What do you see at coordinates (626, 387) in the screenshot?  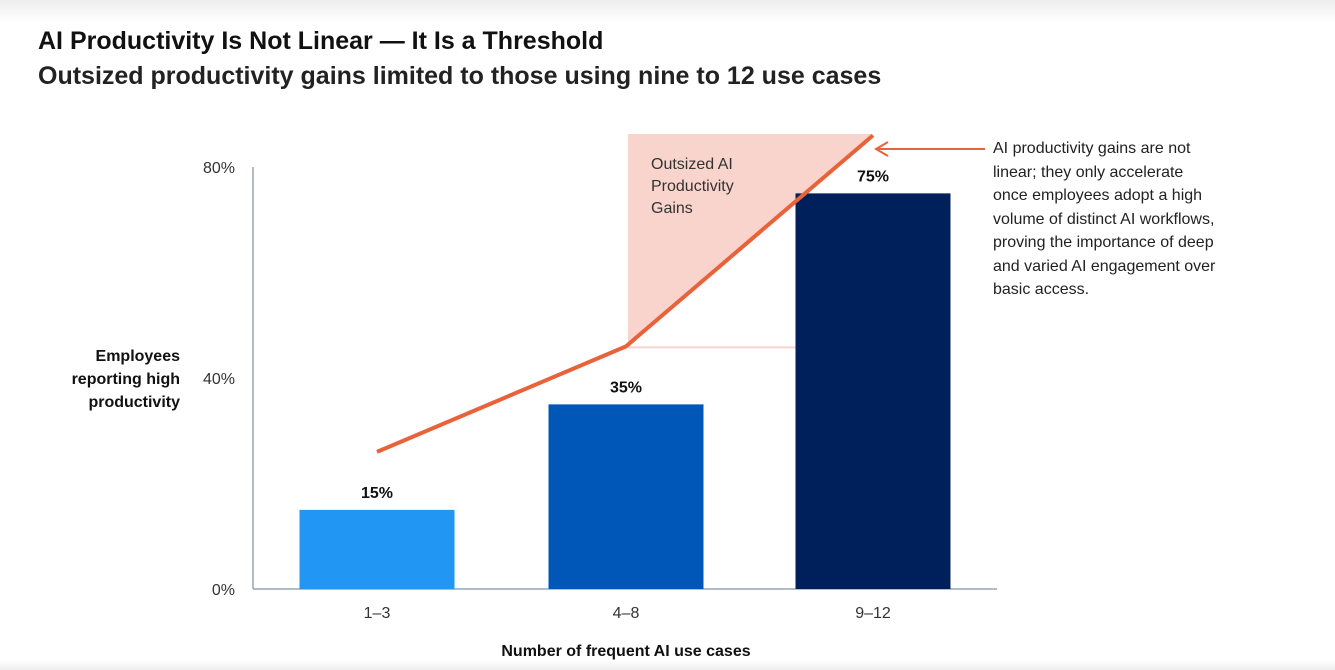 I see `bar-value-label: 35%` at bounding box center [626, 387].